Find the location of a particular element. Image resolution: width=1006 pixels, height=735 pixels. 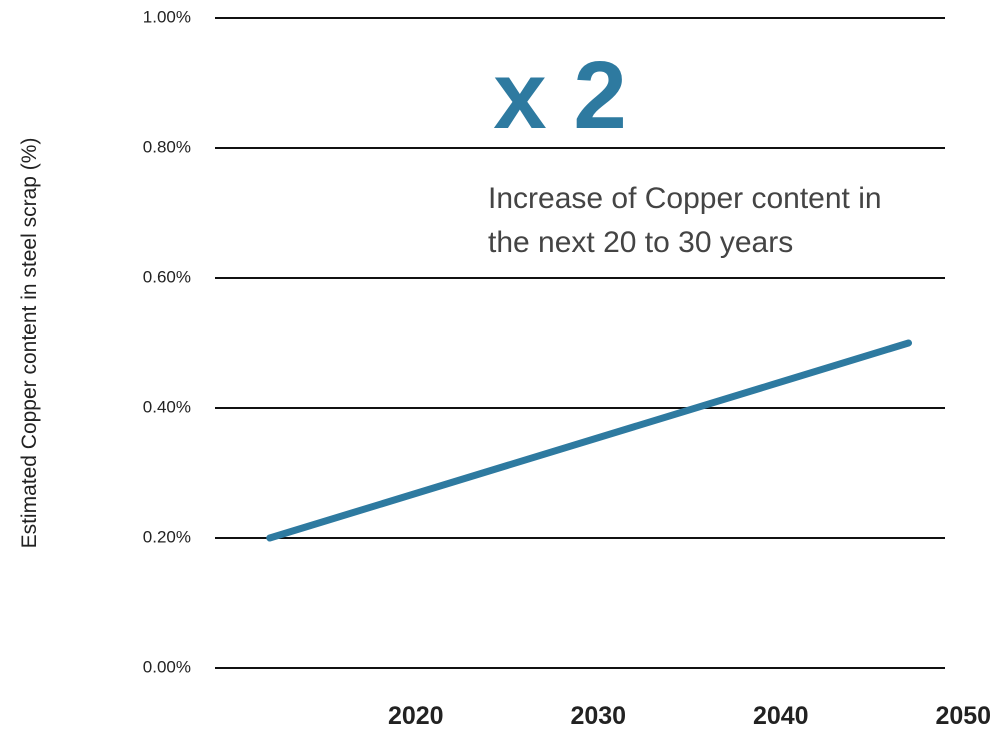

annotation-big: x 2 is located at coordinates (559, 95).